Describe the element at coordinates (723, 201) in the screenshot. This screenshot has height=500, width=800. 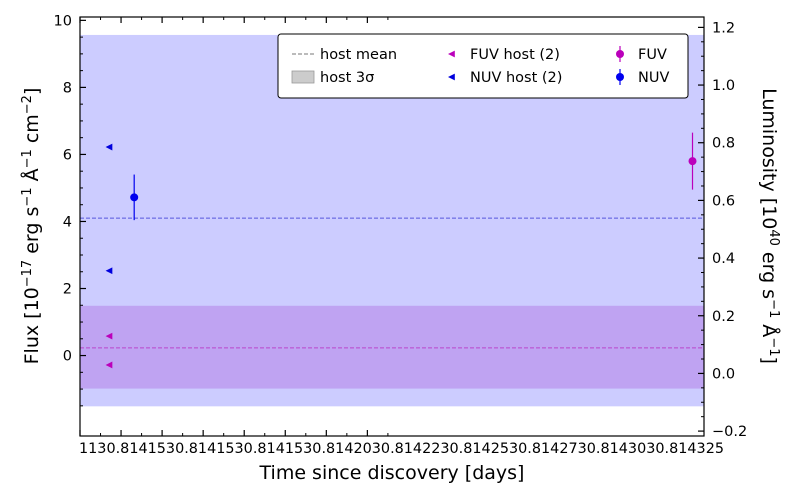
I see `y2-tick-label-0-6: 0.6` at that location.